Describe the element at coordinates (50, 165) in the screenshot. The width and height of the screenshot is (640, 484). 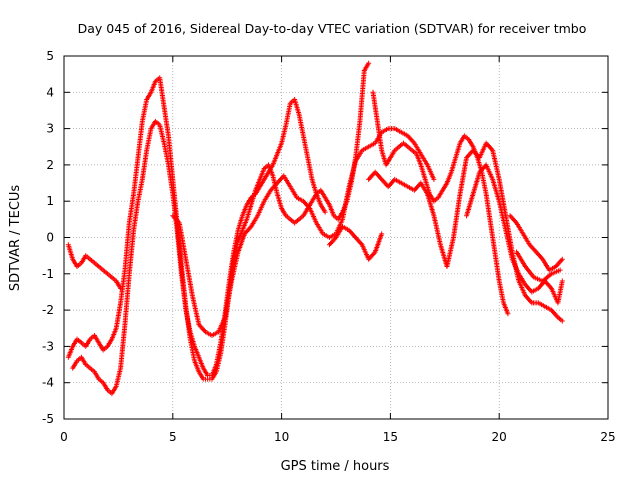
I see `y-tick-label: 2` at that location.